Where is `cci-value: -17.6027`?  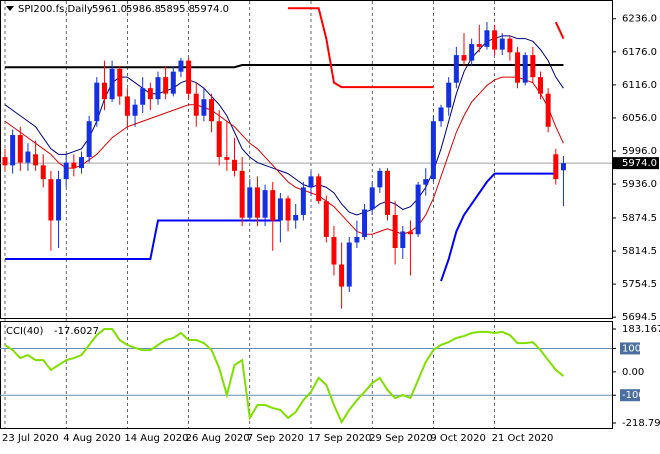
cci-value: -17.6027 is located at coordinates (76, 331).